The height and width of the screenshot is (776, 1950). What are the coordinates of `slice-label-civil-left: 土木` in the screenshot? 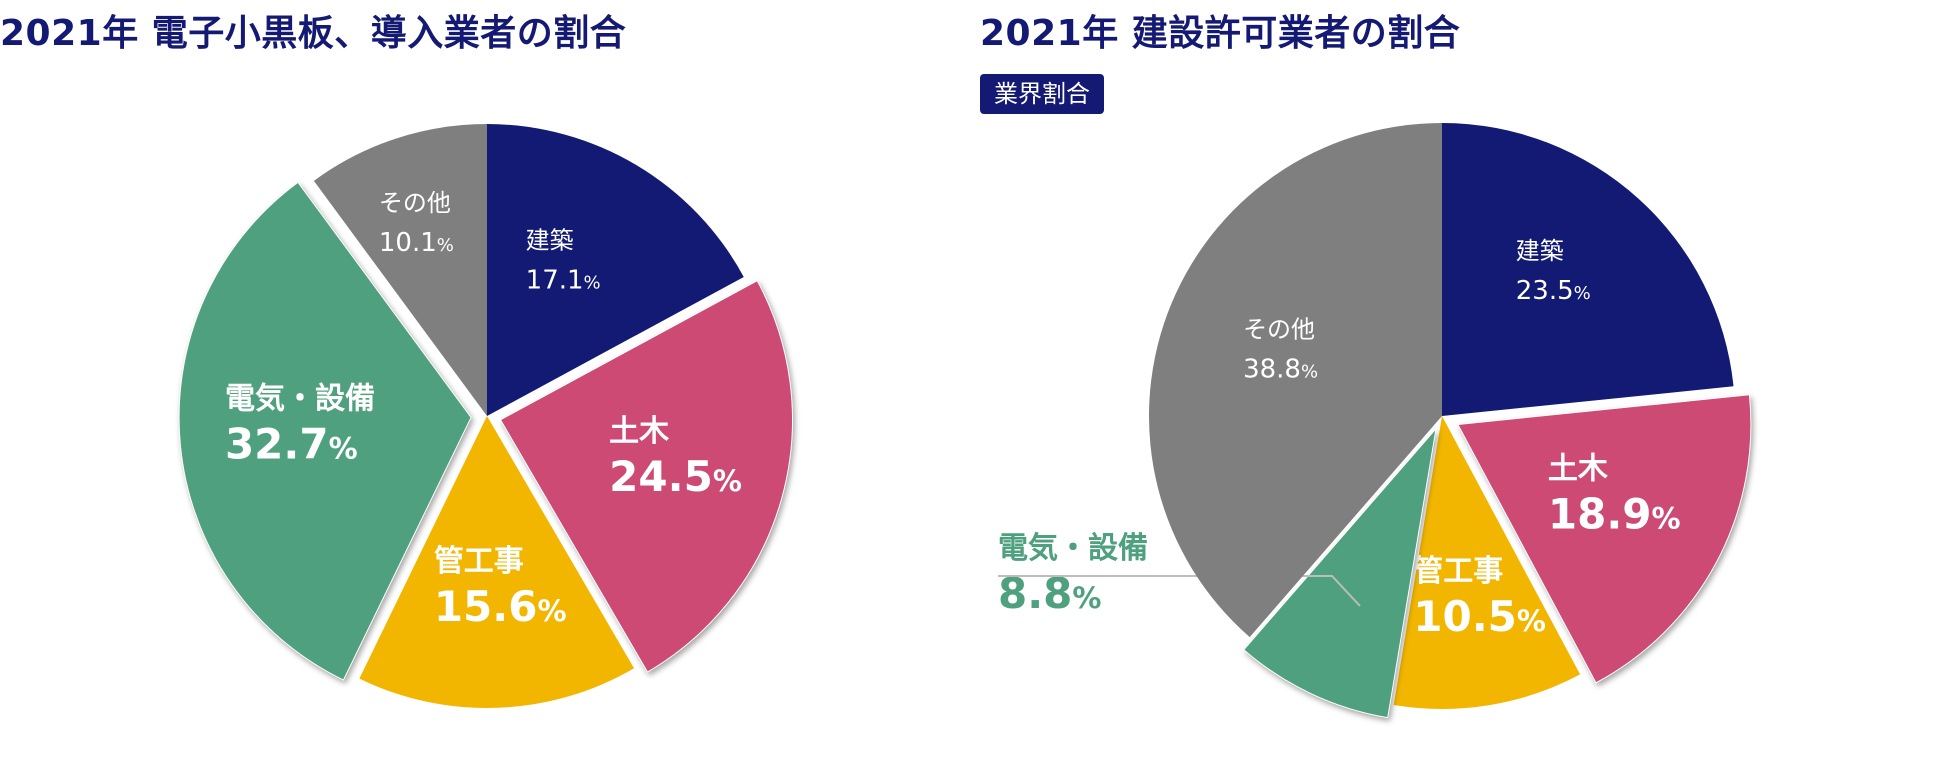 It's located at (639, 431).